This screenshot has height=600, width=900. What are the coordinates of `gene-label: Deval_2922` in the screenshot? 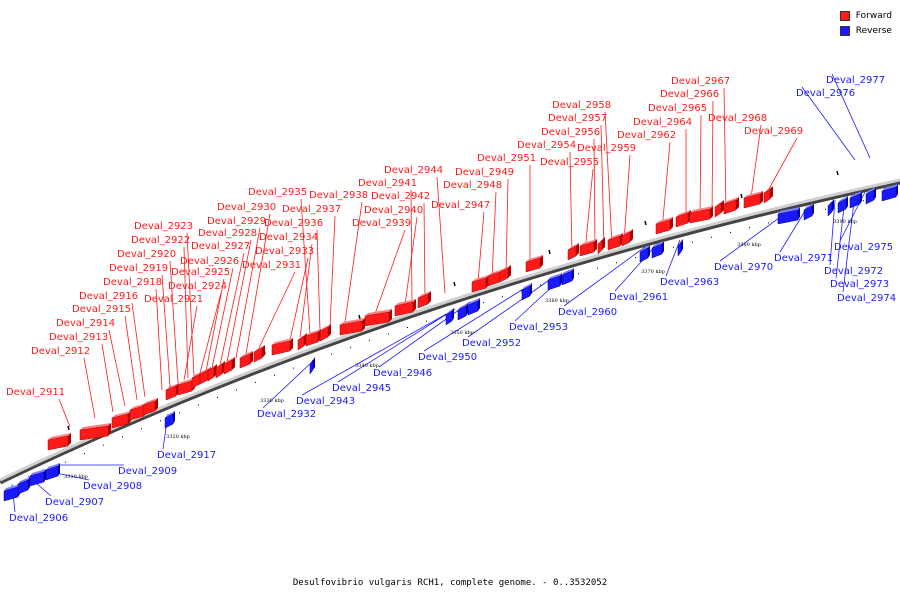 It's located at (160, 240).